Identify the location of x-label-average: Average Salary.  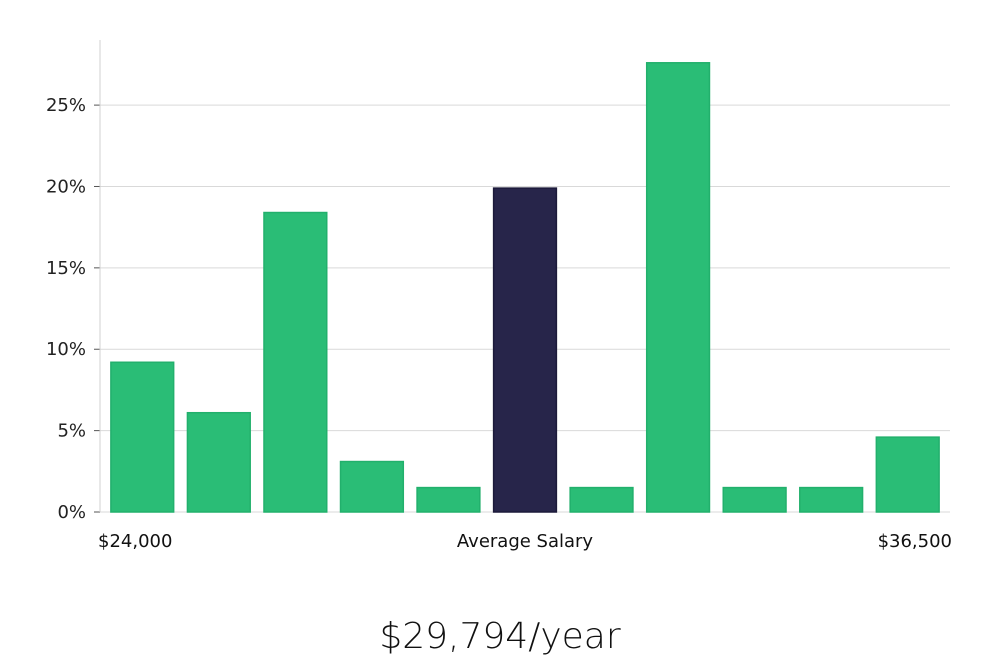
(525, 541).